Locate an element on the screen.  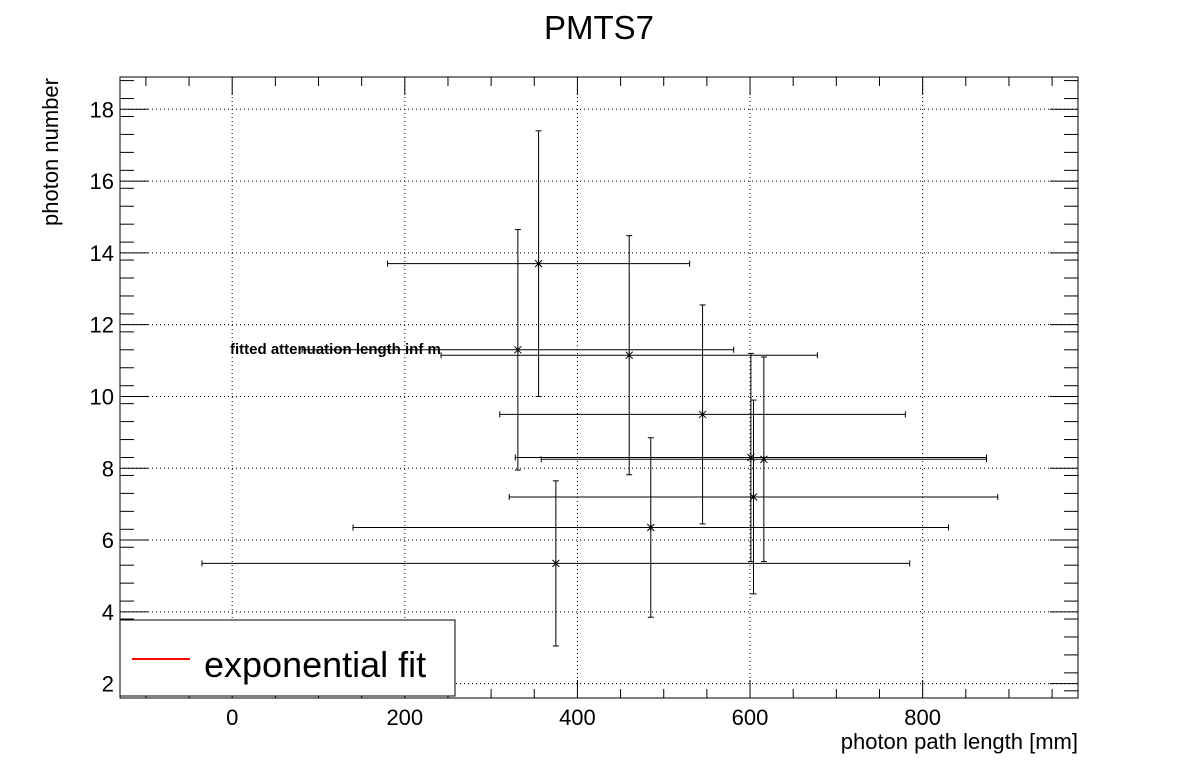
legend: exponential fit is located at coordinates (287, 658).